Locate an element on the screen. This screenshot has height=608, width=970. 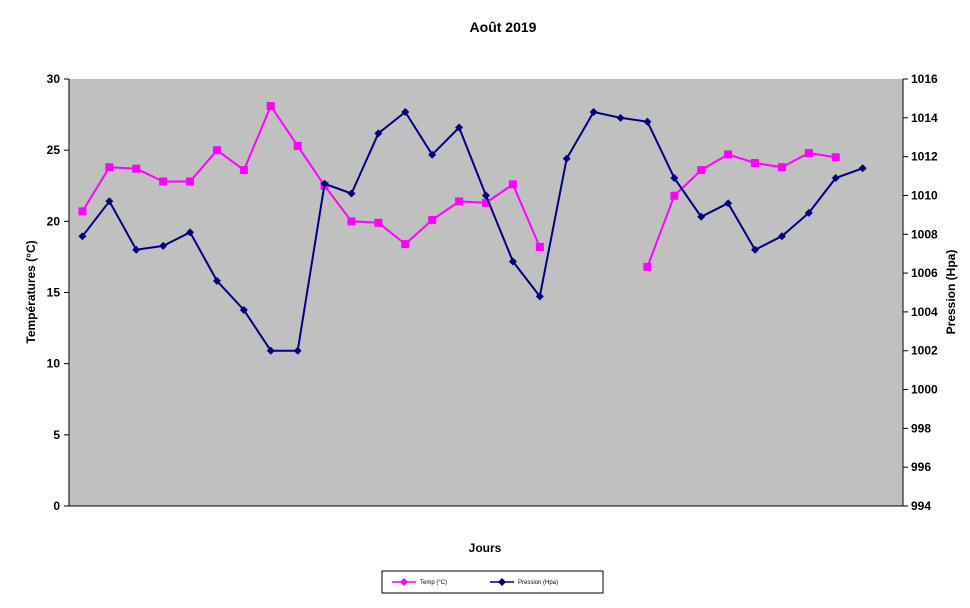
right-tick-label: 998 is located at coordinates (921, 428).